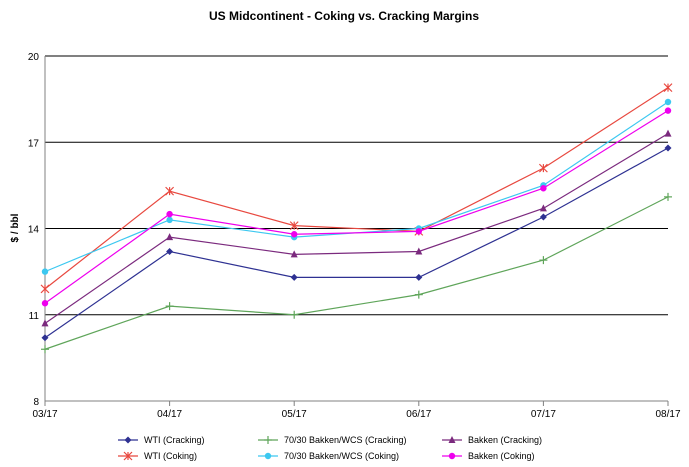  I want to click on x-tick-label: 08/17, so click(667, 414).